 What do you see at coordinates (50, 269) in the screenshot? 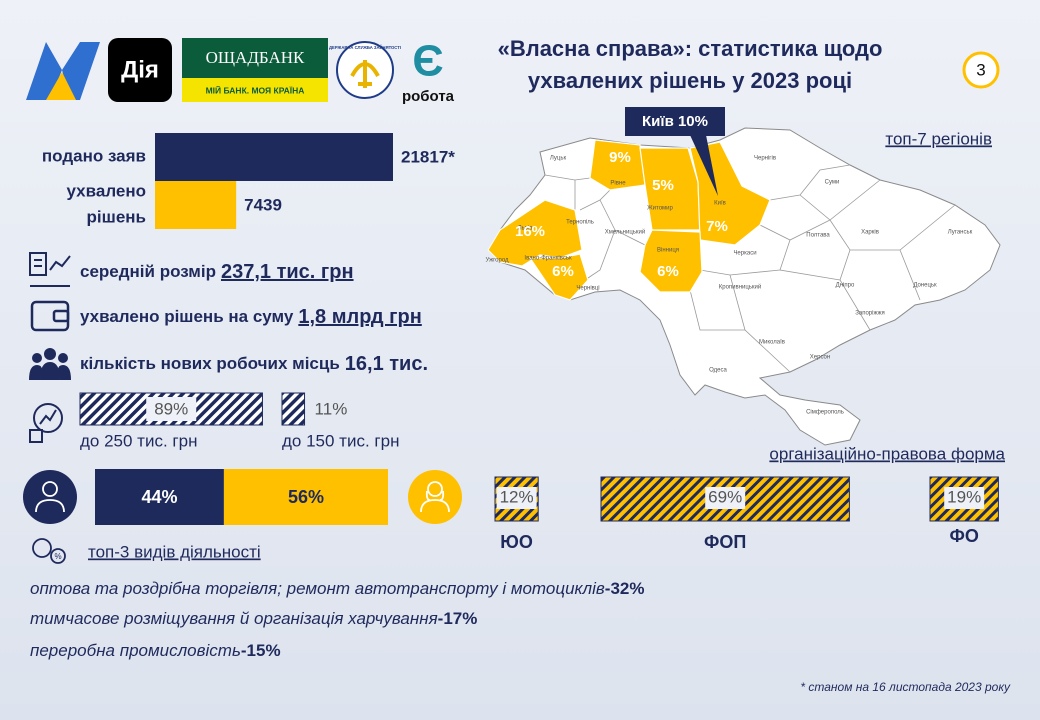
I see `icon-average` at bounding box center [50, 269].